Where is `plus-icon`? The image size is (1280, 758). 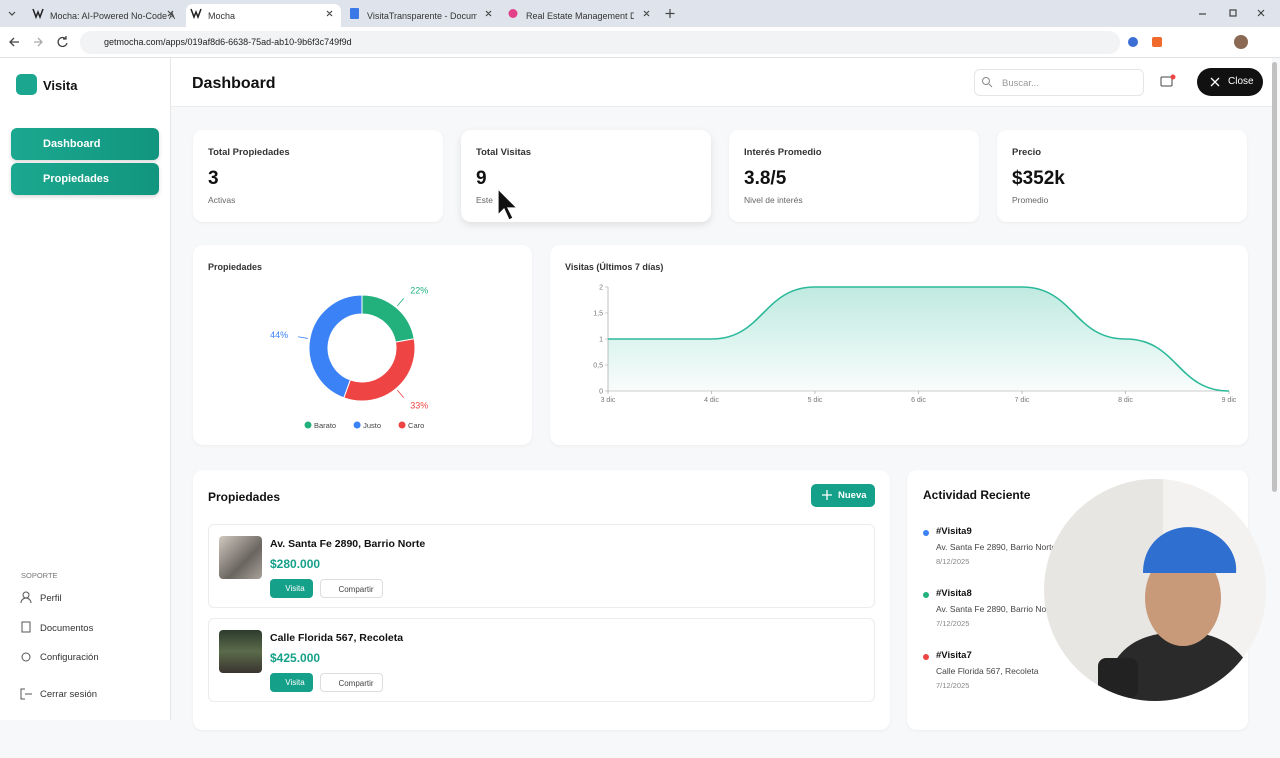 plus-icon is located at coordinates (827, 495).